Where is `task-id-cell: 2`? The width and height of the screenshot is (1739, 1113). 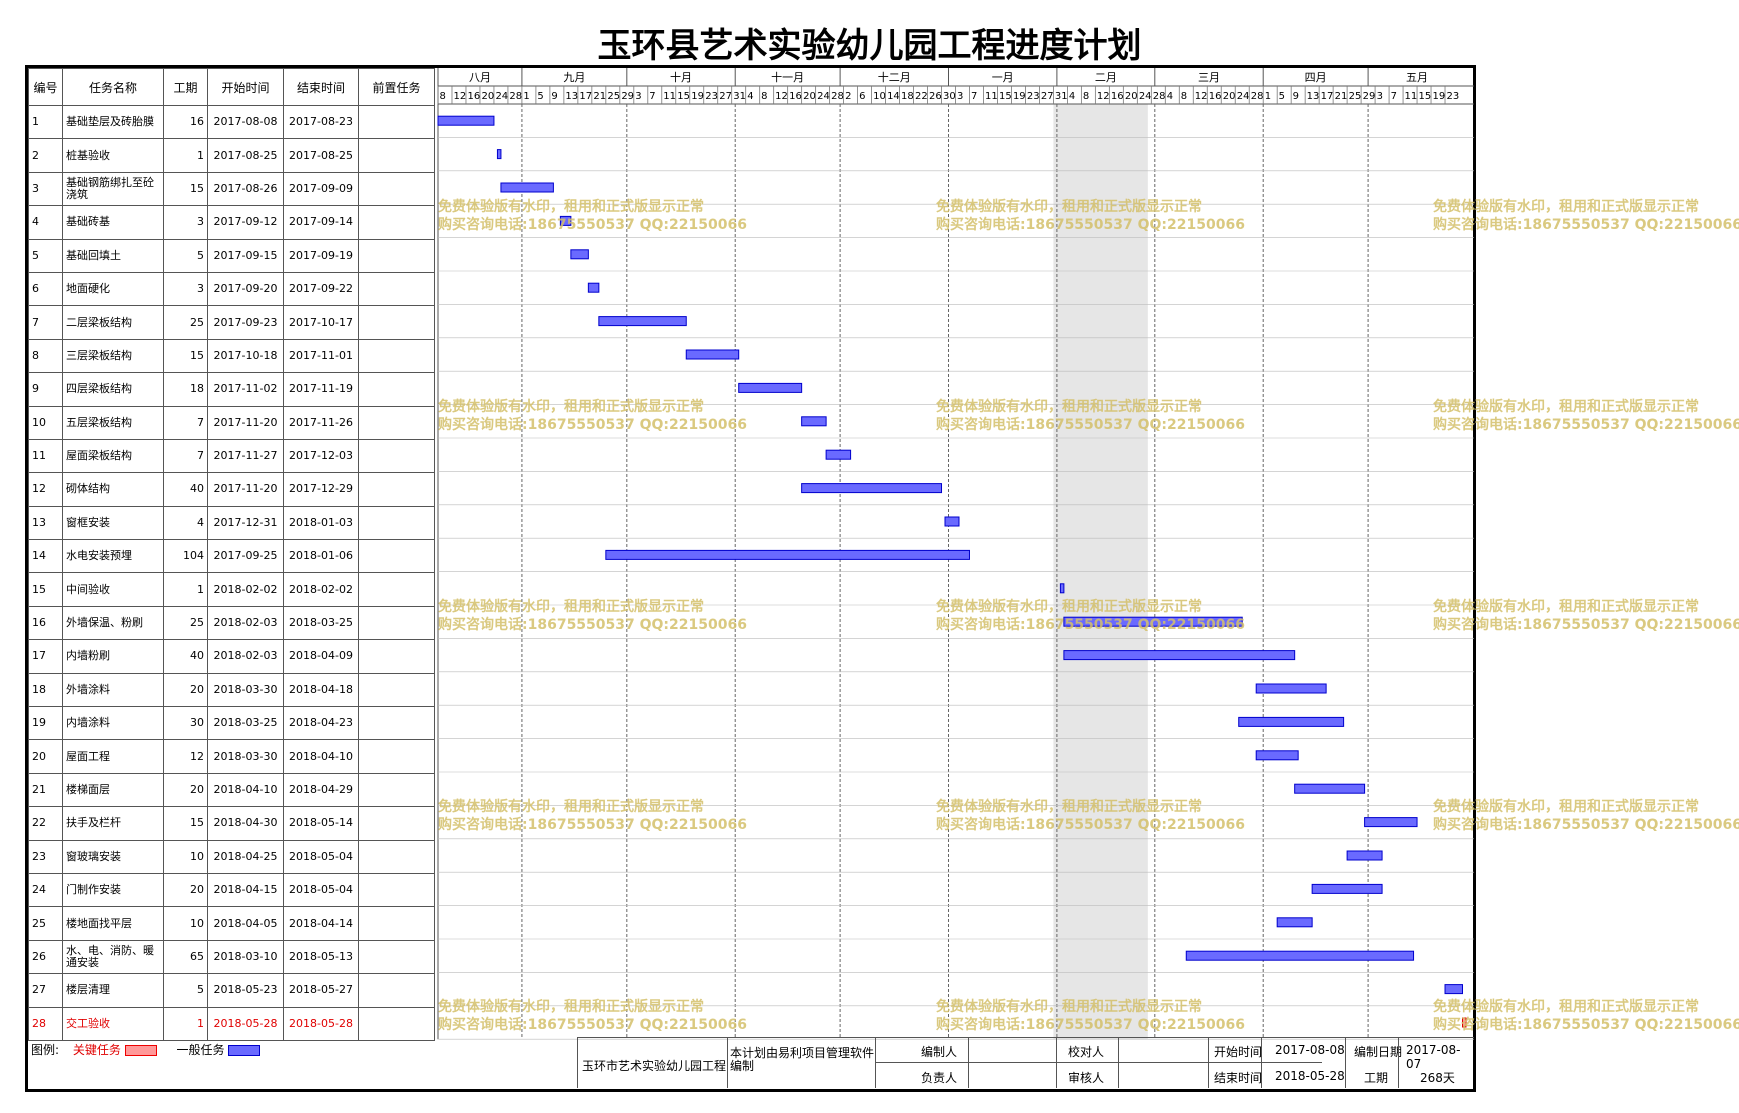
task-id-cell: 2 is located at coordinates (45, 155).